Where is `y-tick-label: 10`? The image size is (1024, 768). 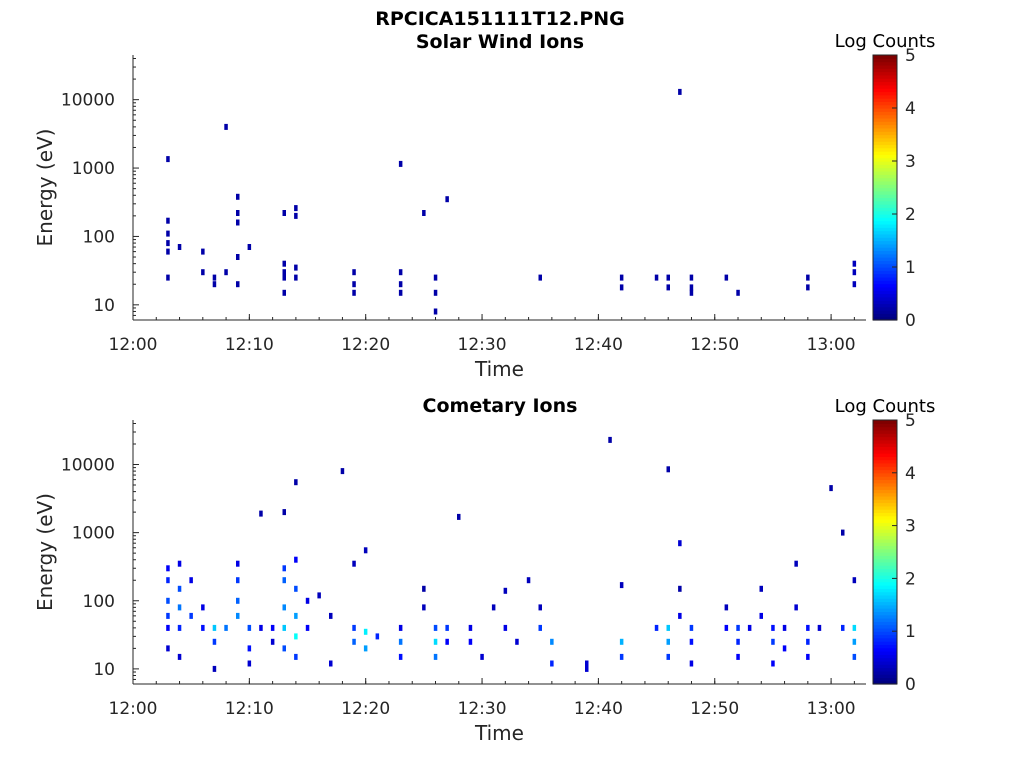
y-tick-label: 10 is located at coordinates (104, 306).